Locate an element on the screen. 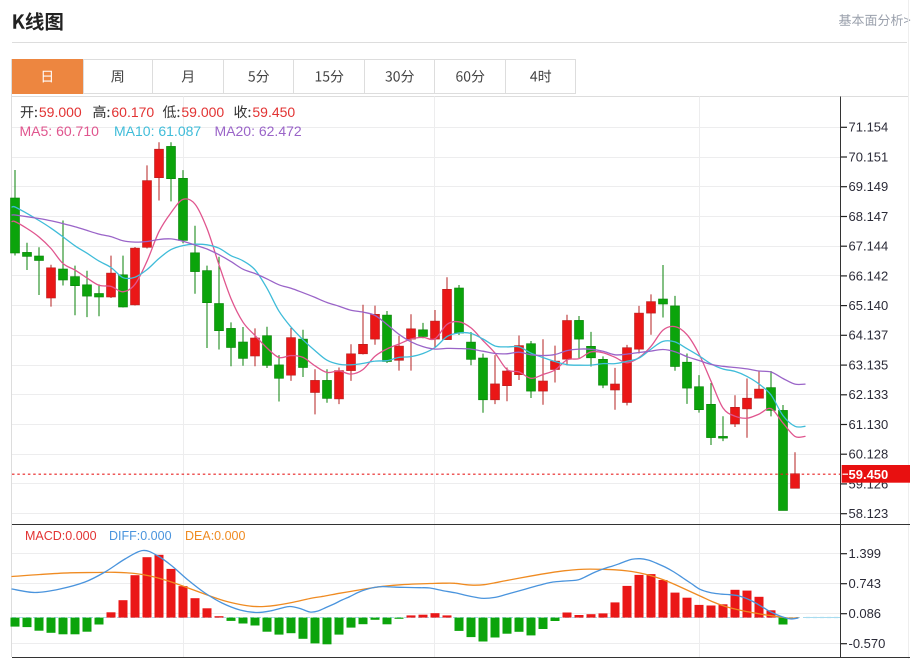 This screenshot has height=659, width=916. svg-text: MA20: 62.472 is located at coordinates (258, 131).